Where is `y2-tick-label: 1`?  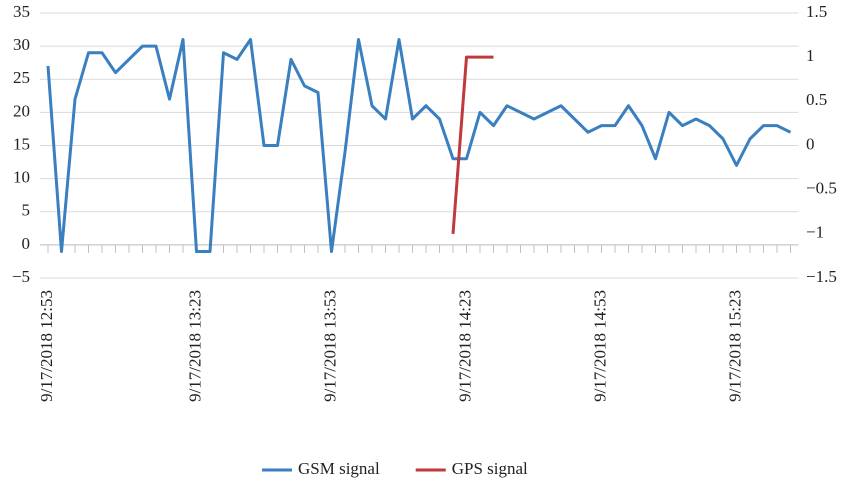 y2-tick-label: 1 is located at coordinates (810, 55).